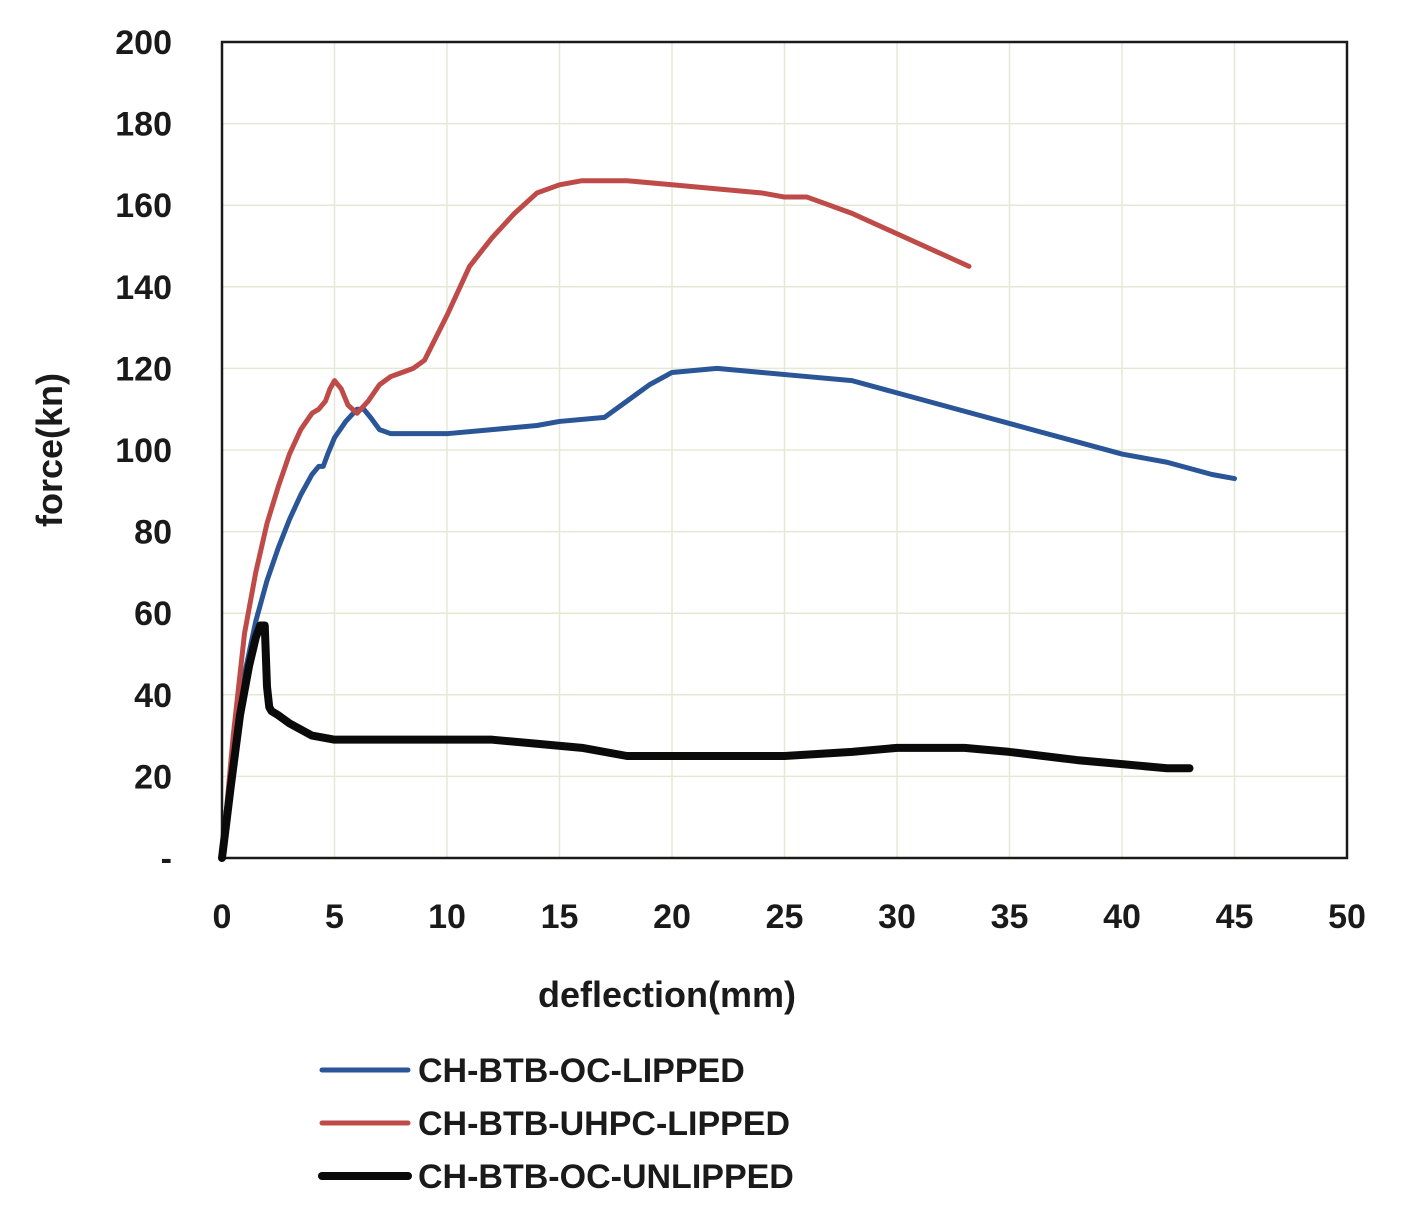 The image size is (1402, 1217). What do you see at coordinates (143, 43) in the screenshot?
I see `y-tick-label: 200` at bounding box center [143, 43].